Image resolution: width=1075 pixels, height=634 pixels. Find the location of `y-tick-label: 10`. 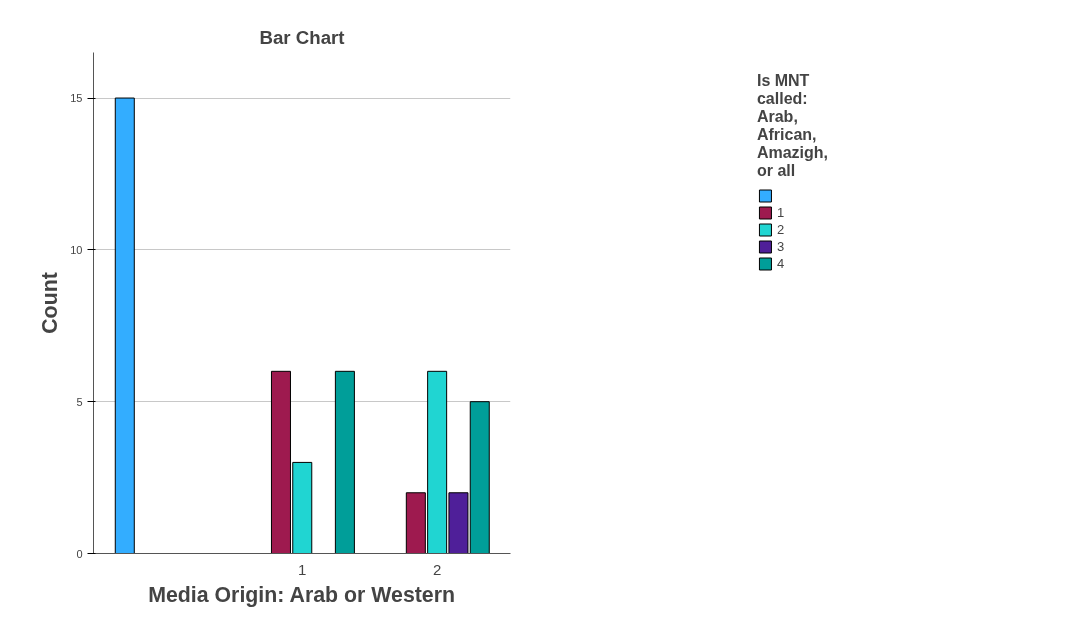

y-tick-label: 10 is located at coordinates (76, 249).